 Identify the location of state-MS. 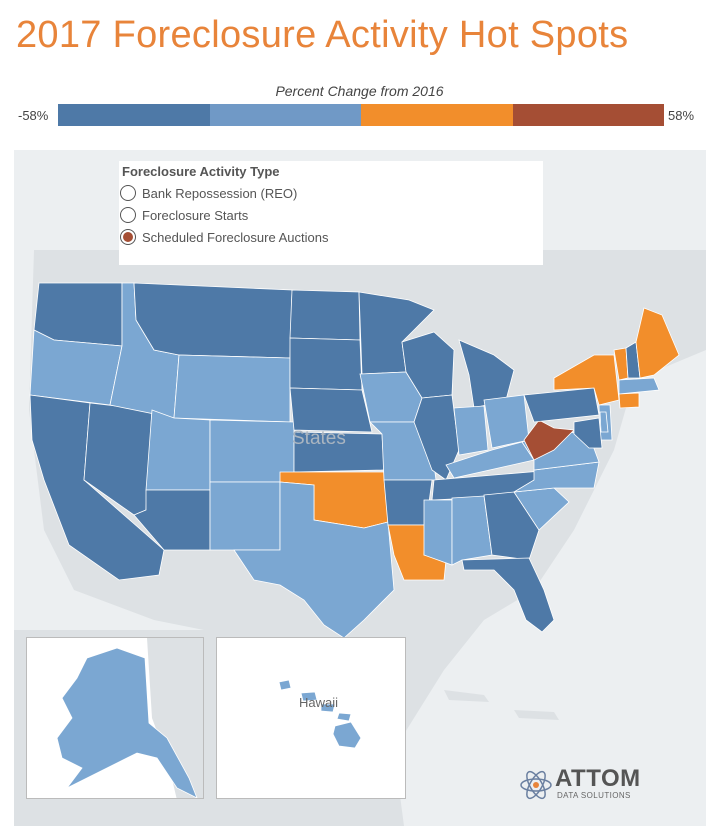
(438, 532).